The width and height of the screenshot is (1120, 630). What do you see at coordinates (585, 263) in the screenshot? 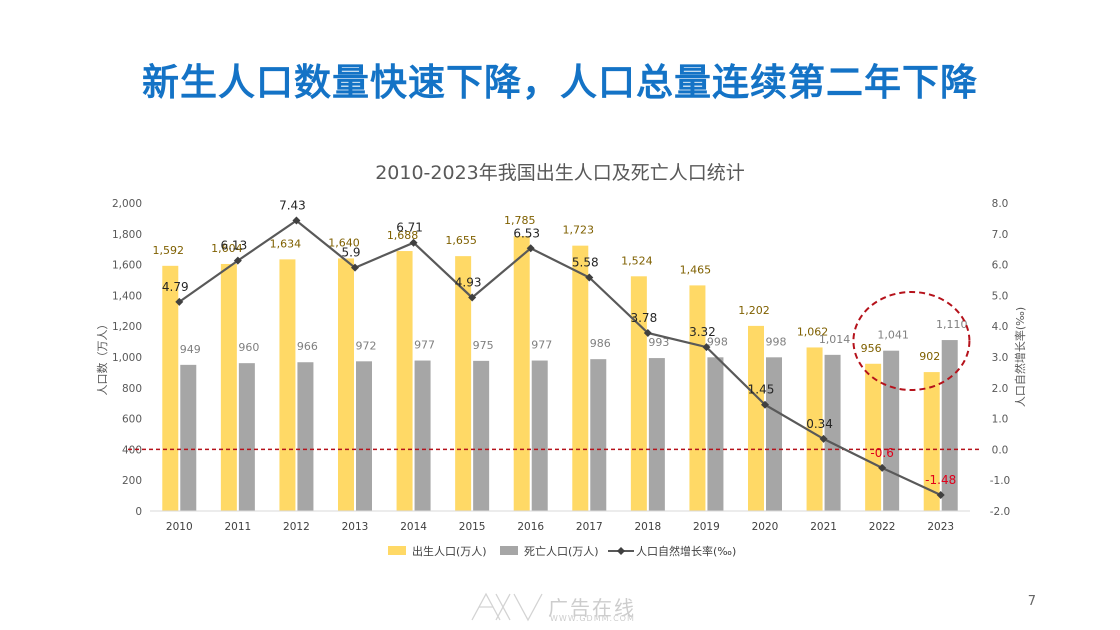
I see `growth-rate-label: 5.58` at bounding box center [585, 263].